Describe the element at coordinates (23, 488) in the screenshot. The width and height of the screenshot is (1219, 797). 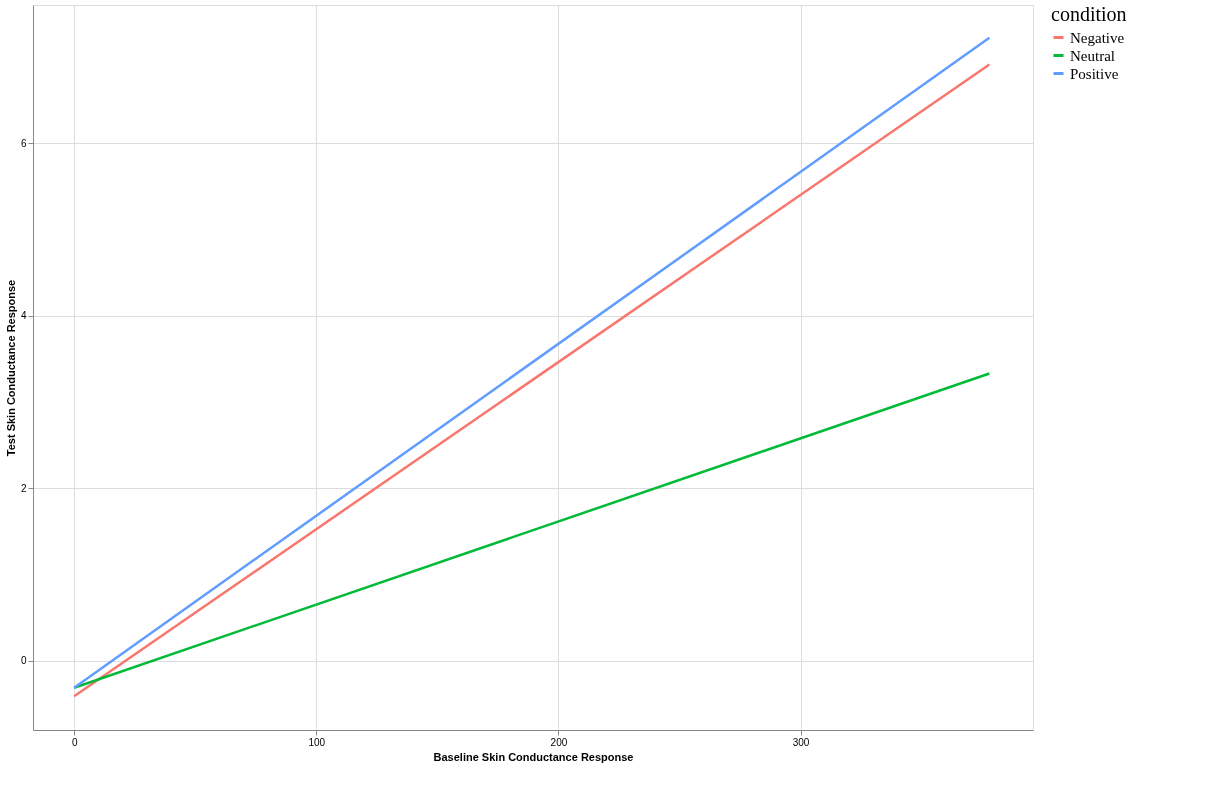
I see `y-tick-label: 2` at that location.